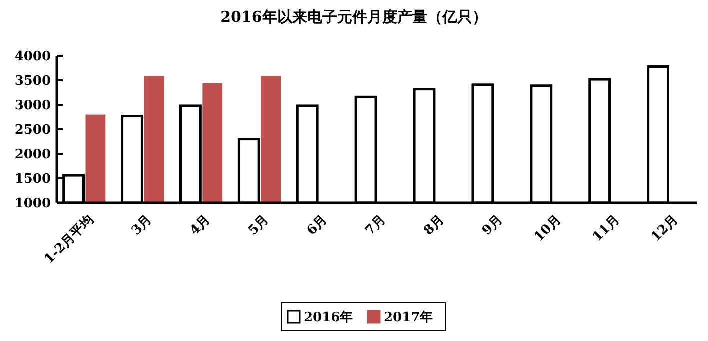 The width and height of the screenshot is (708, 341). What do you see at coordinates (606, 229) in the screenshot?
I see `x-tick-label: 11月` at bounding box center [606, 229].